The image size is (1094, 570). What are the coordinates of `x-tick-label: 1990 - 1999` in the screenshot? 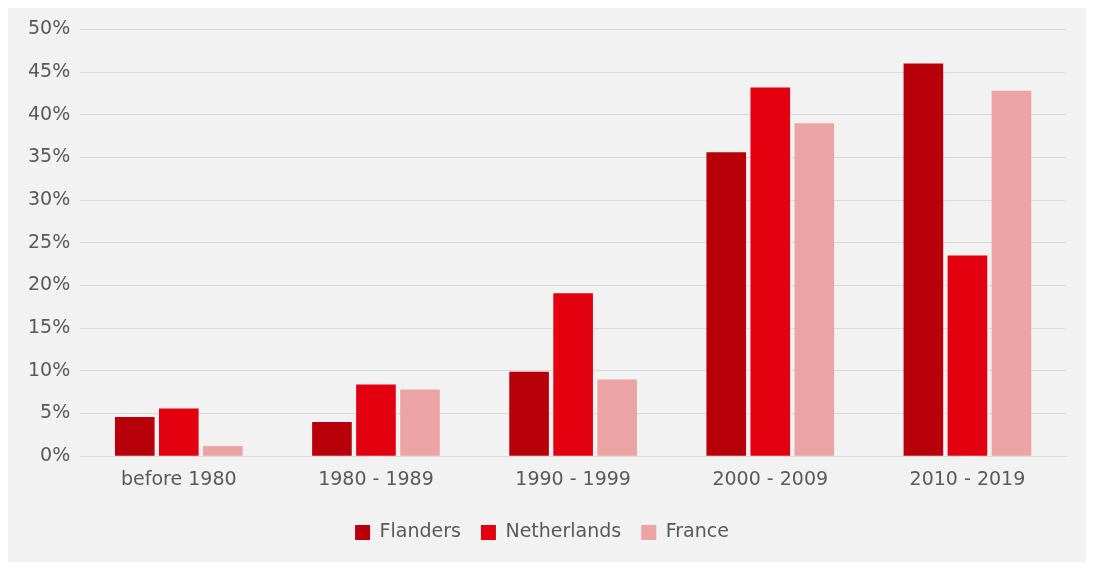 It's located at (573, 477).